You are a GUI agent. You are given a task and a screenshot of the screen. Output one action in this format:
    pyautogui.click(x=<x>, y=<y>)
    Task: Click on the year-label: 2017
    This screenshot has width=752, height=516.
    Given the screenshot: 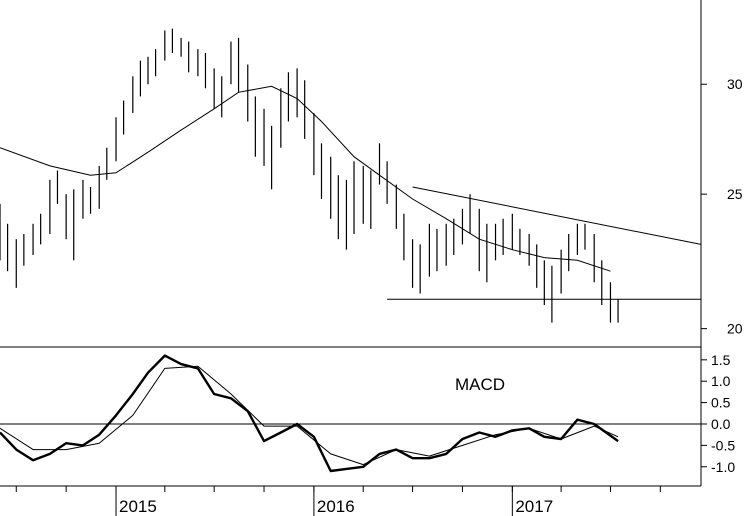 What is the action you would take?
    pyautogui.click(x=534, y=506)
    